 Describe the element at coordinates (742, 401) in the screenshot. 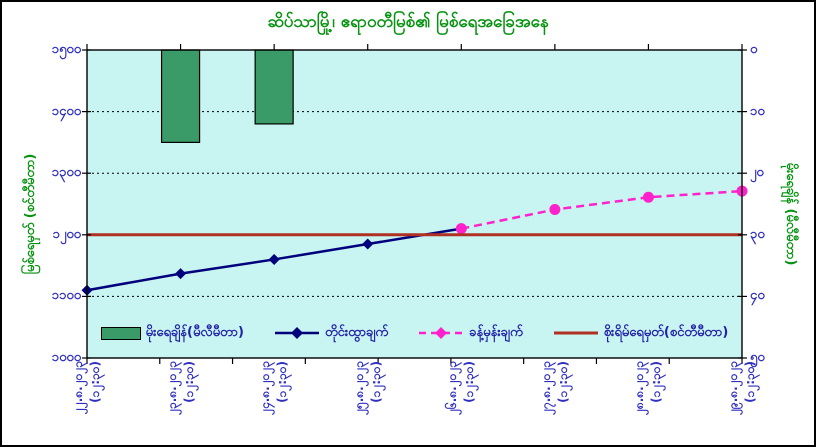

I see `x-axis-label: ၂၉.၈.၂၀၂၃ (၁၂:၃၀)` at that location.